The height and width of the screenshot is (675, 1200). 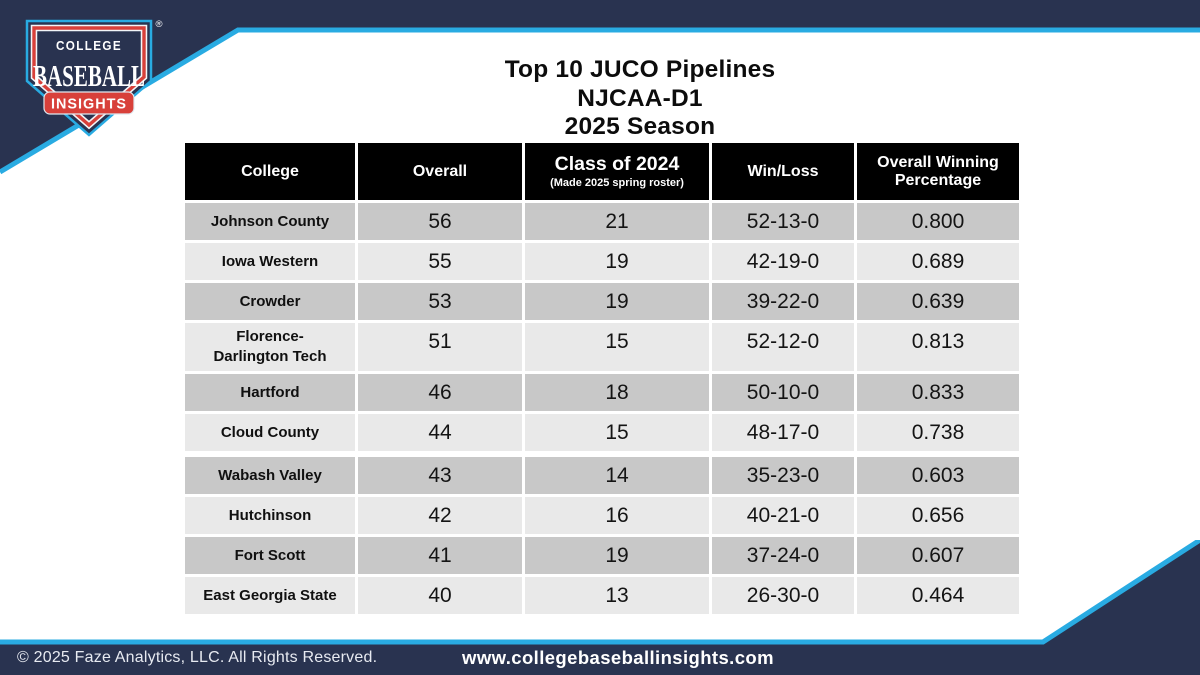 I want to click on logo-insights-text: INSIGHTS, so click(x=89, y=105).